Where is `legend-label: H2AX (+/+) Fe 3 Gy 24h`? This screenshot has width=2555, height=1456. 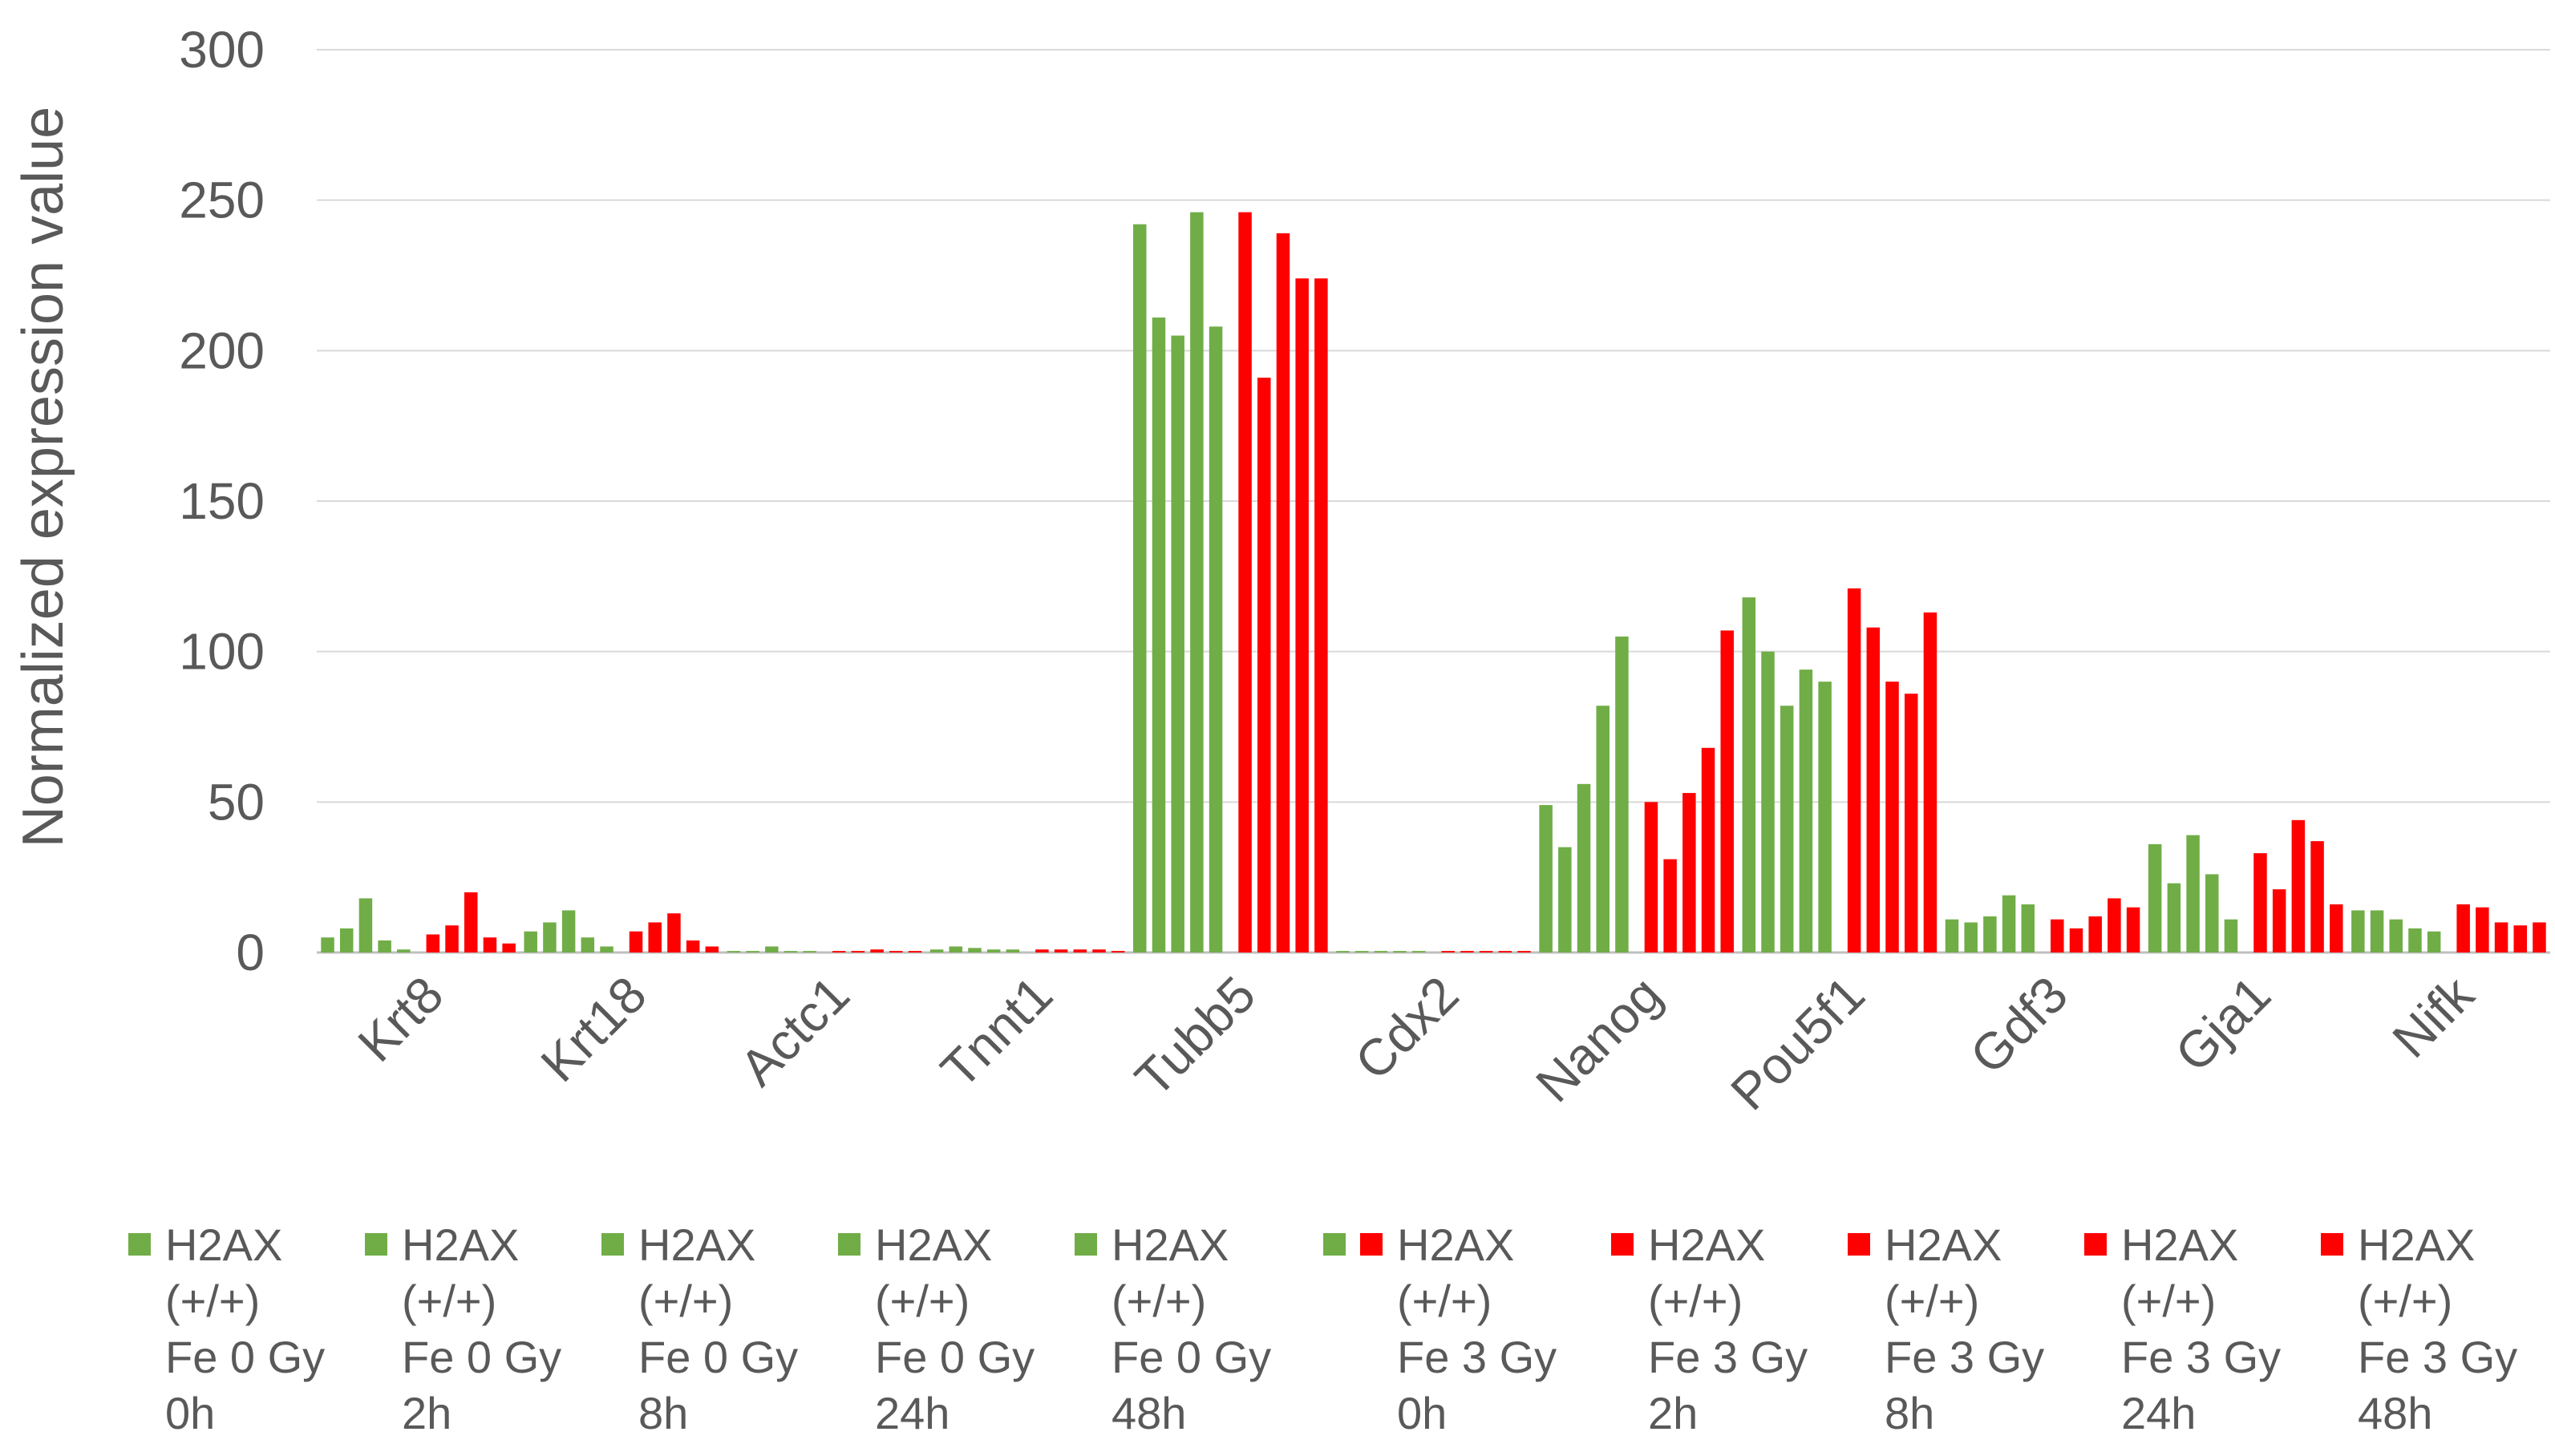 legend-label: H2AX (+/+) Fe 3 Gy 24h is located at coordinates (2201, 1328).